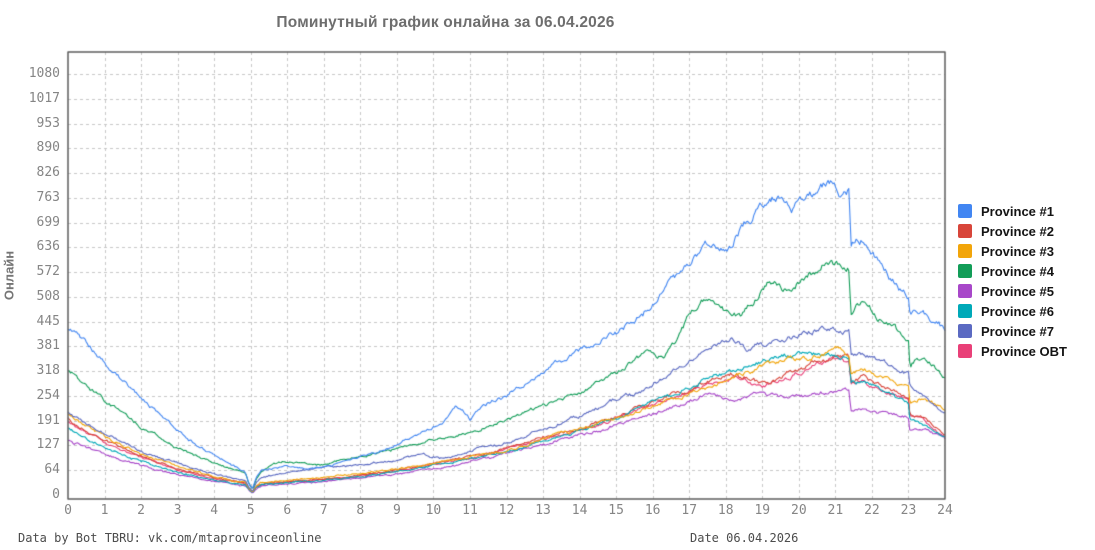 The height and width of the screenshot is (550, 1095). Describe the element at coordinates (44, 98) in the screenshot. I see `y-tick-label: 1017` at that location.